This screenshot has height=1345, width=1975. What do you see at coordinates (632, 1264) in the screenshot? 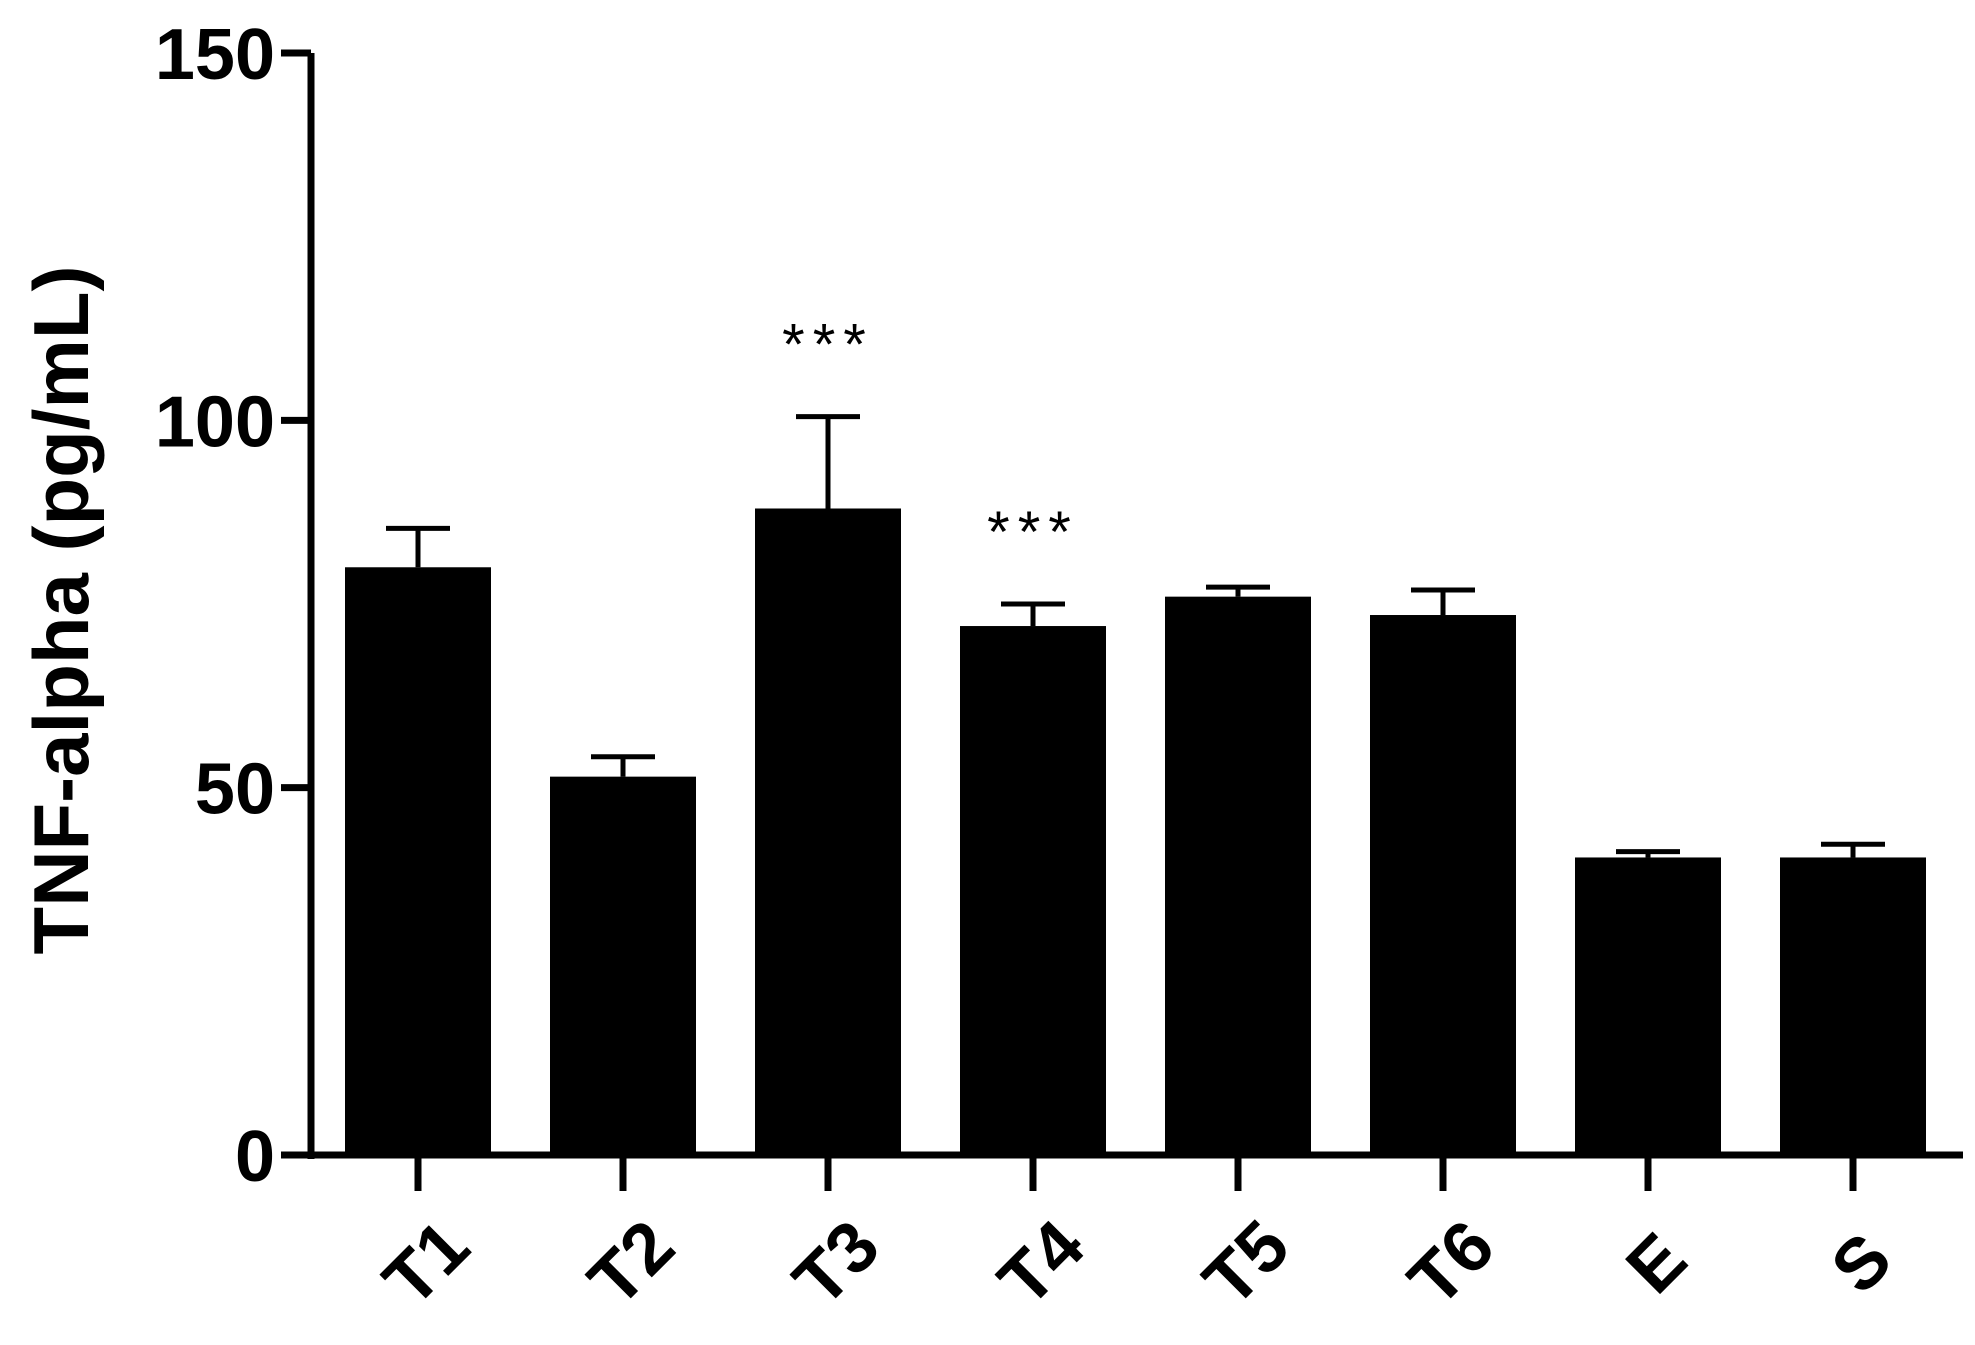
I see `x-tick-label: T2` at bounding box center [632, 1264].